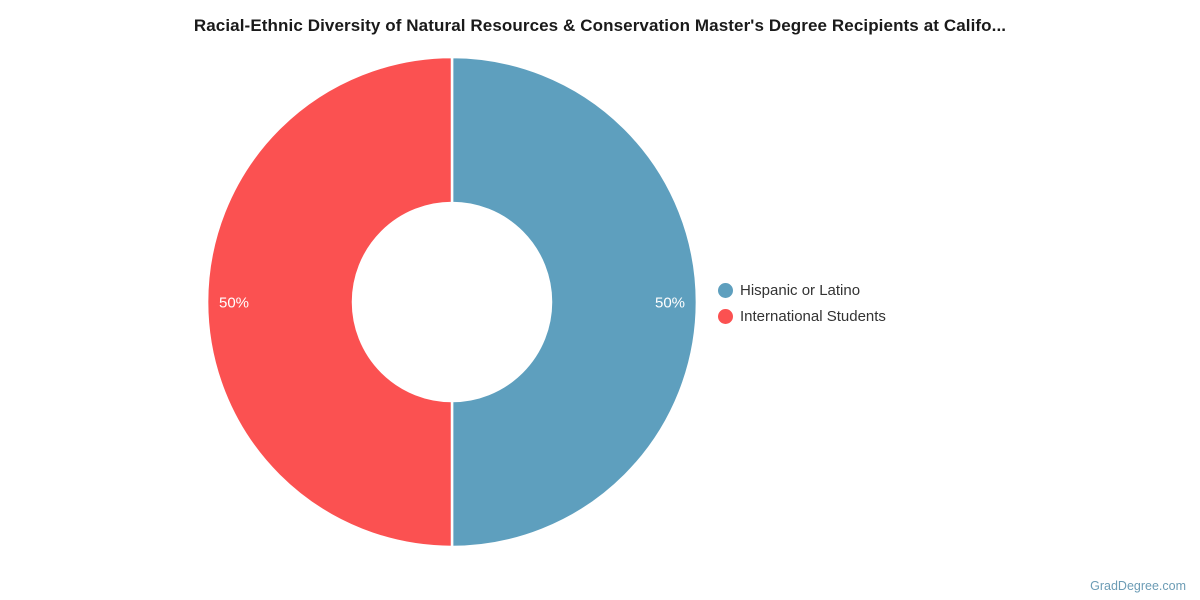 This screenshot has width=1200, height=600. I want to click on watermark-link: GradDegree.com, so click(1138, 586).